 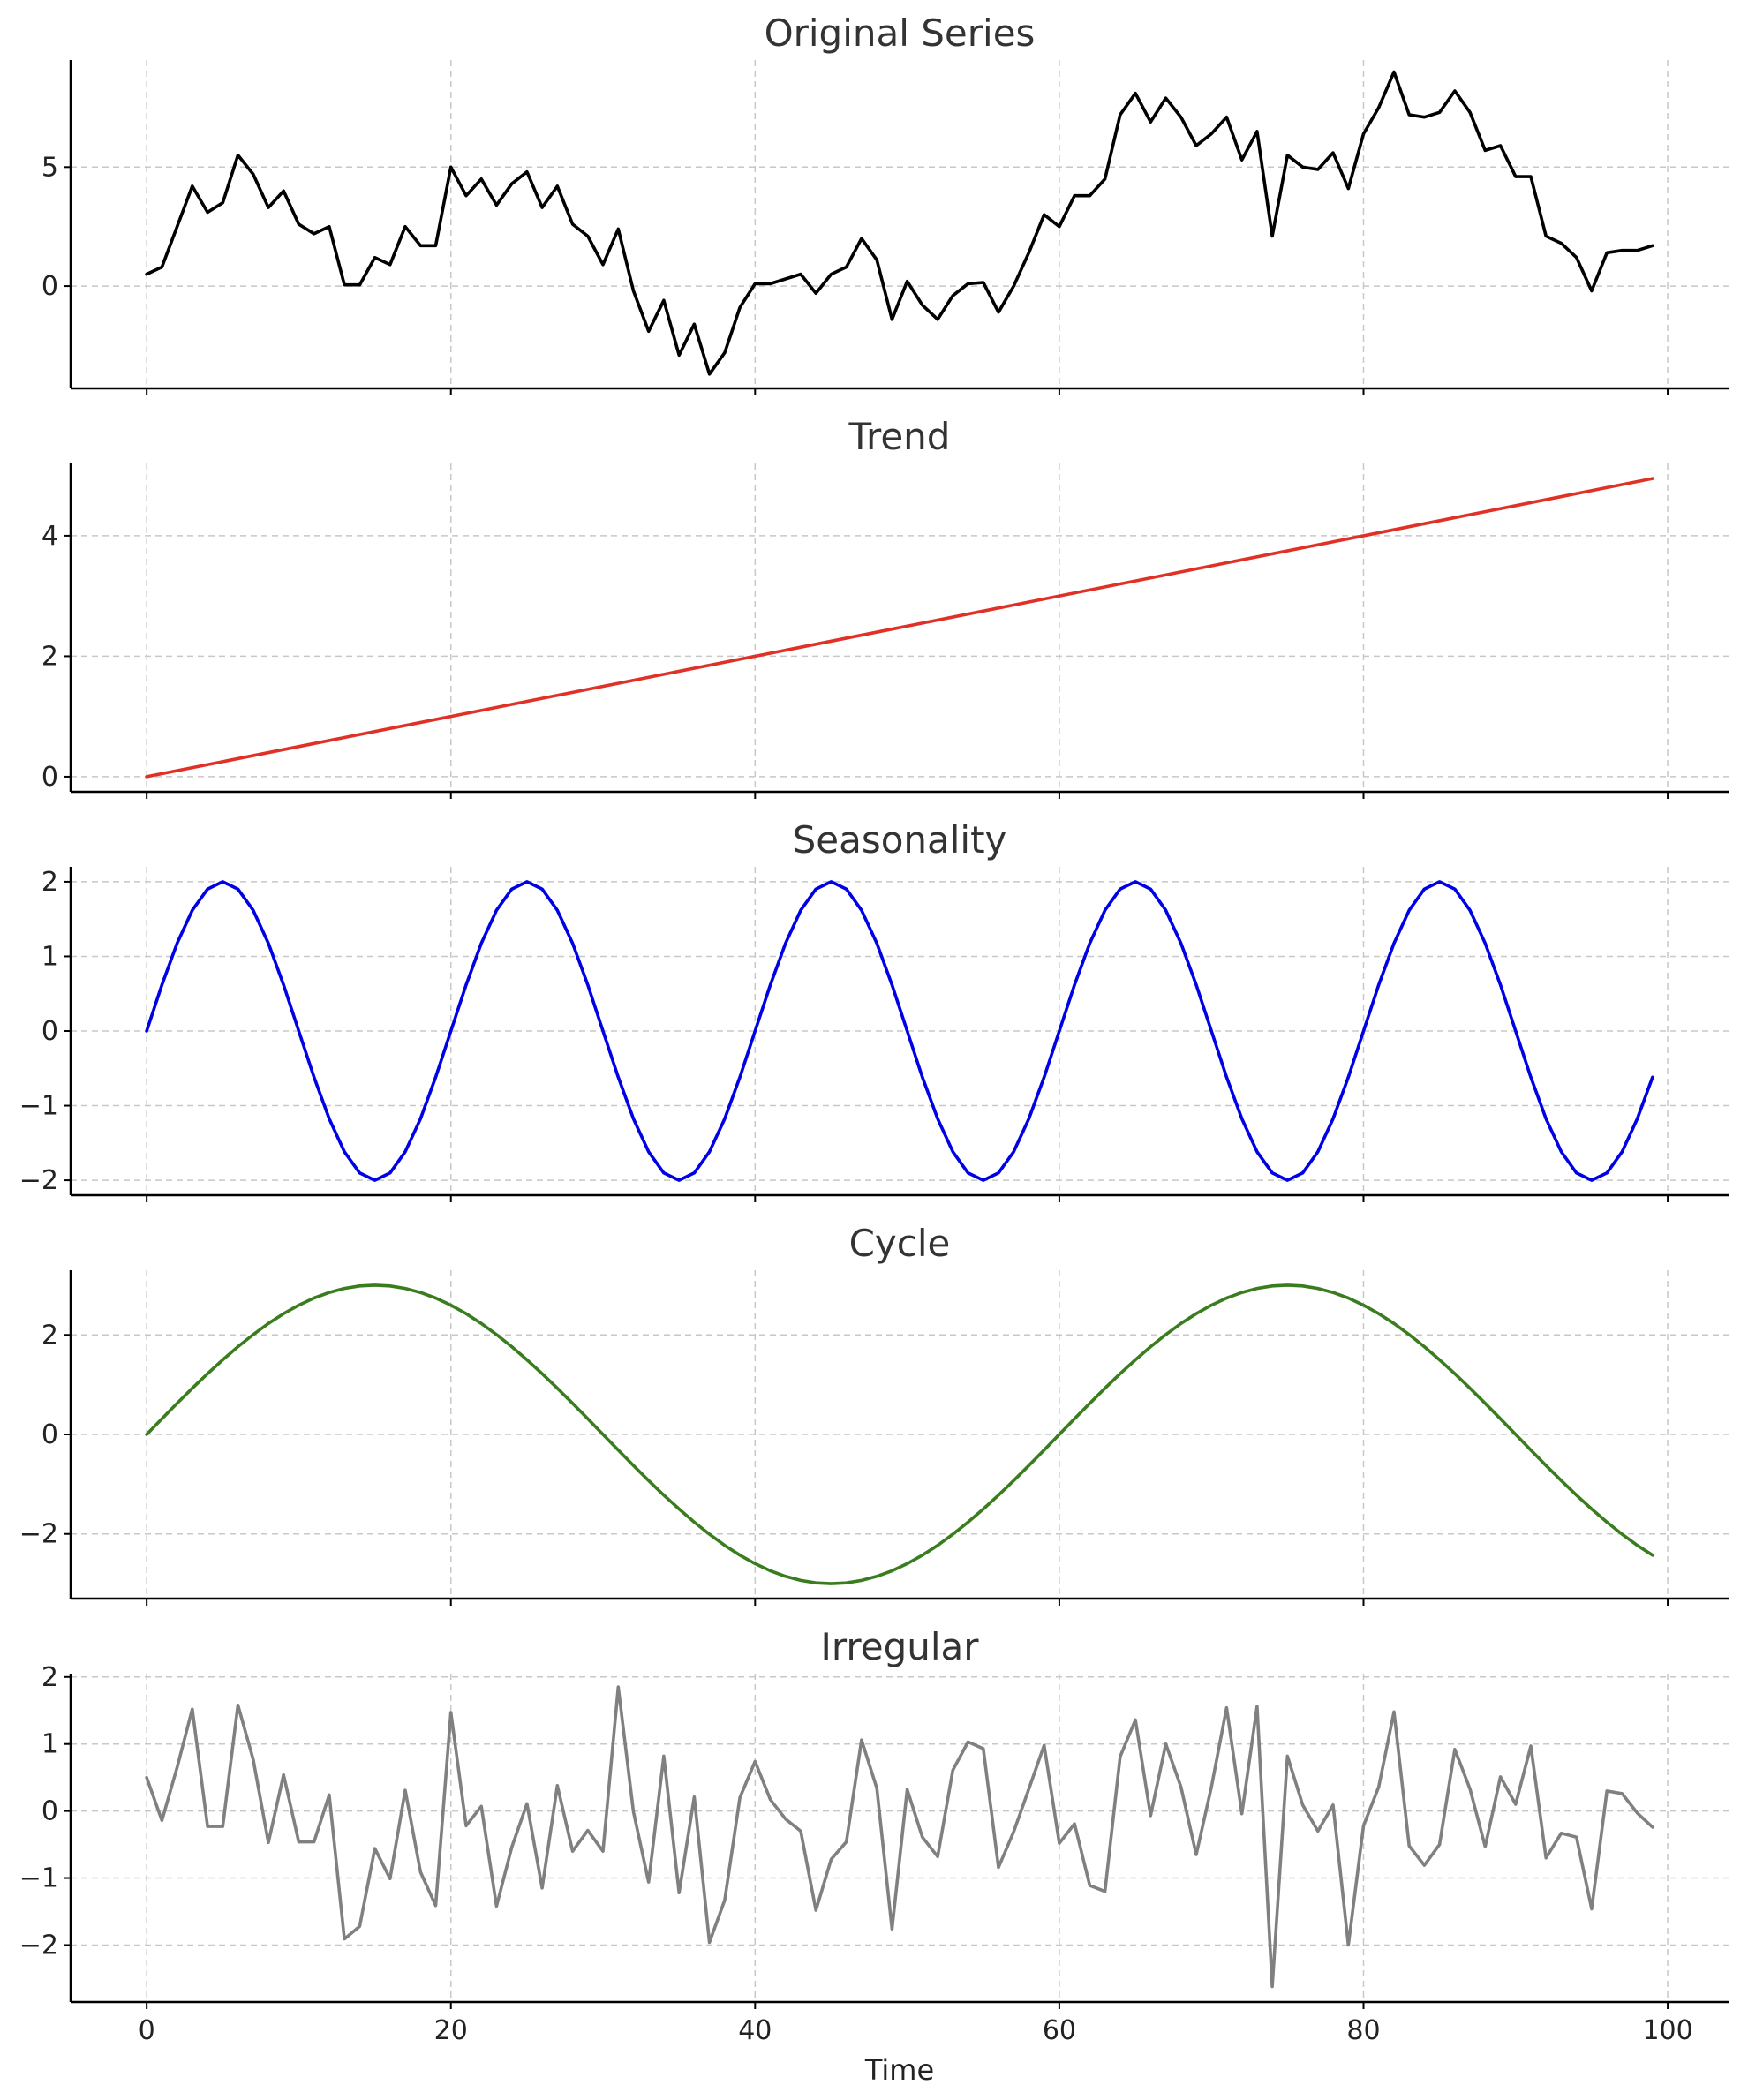 What do you see at coordinates (900, 840) in the screenshot?
I see `subplot-title-seasonality: Seasonality` at bounding box center [900, 840].